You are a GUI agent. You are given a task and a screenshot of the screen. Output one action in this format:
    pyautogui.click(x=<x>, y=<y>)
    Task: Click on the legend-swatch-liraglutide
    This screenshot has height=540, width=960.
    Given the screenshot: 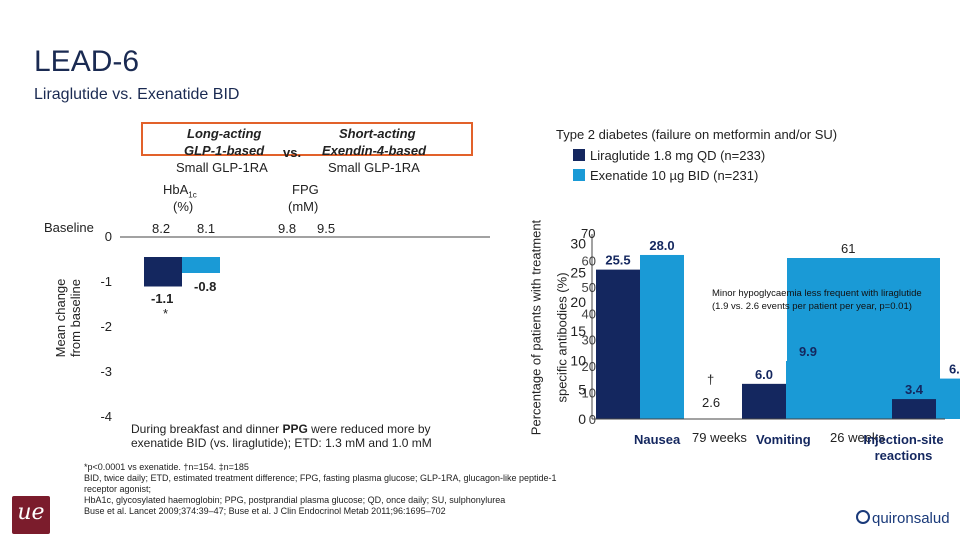 What is the action you would take?
    pyautogui.click(x=579, y=155)
    